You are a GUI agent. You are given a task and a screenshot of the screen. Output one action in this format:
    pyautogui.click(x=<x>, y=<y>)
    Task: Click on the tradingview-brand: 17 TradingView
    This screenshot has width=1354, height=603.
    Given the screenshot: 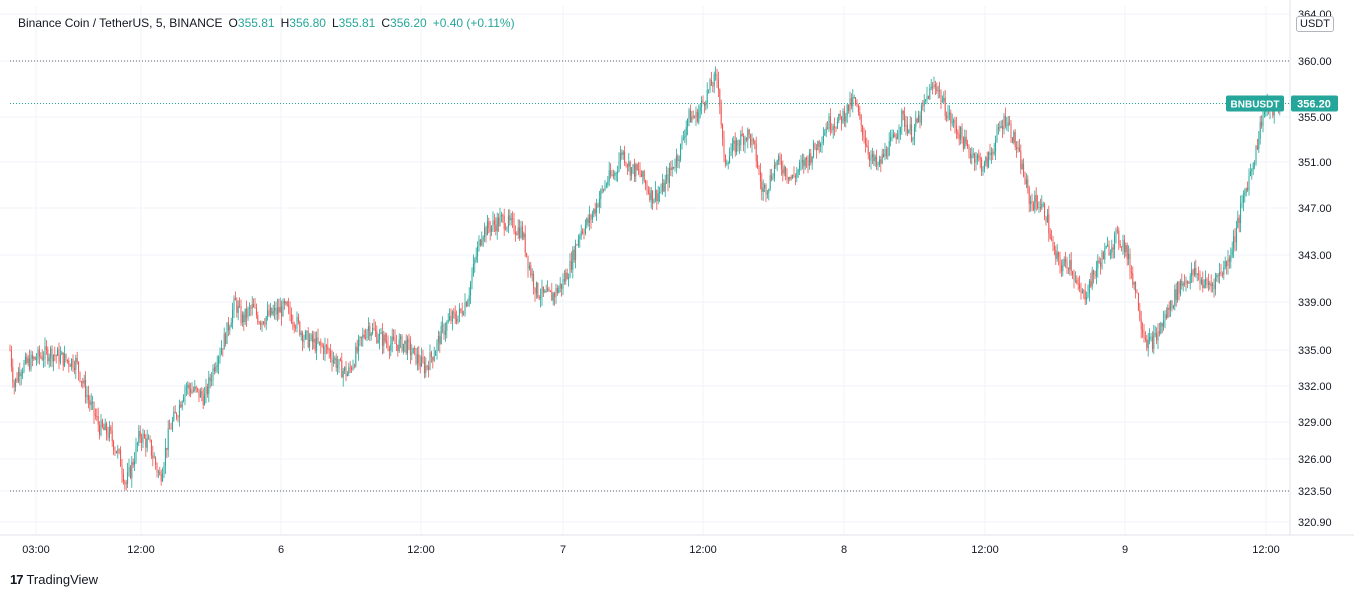 What is the action you would take?
    pyautogui.click(x=54, y=579)
    